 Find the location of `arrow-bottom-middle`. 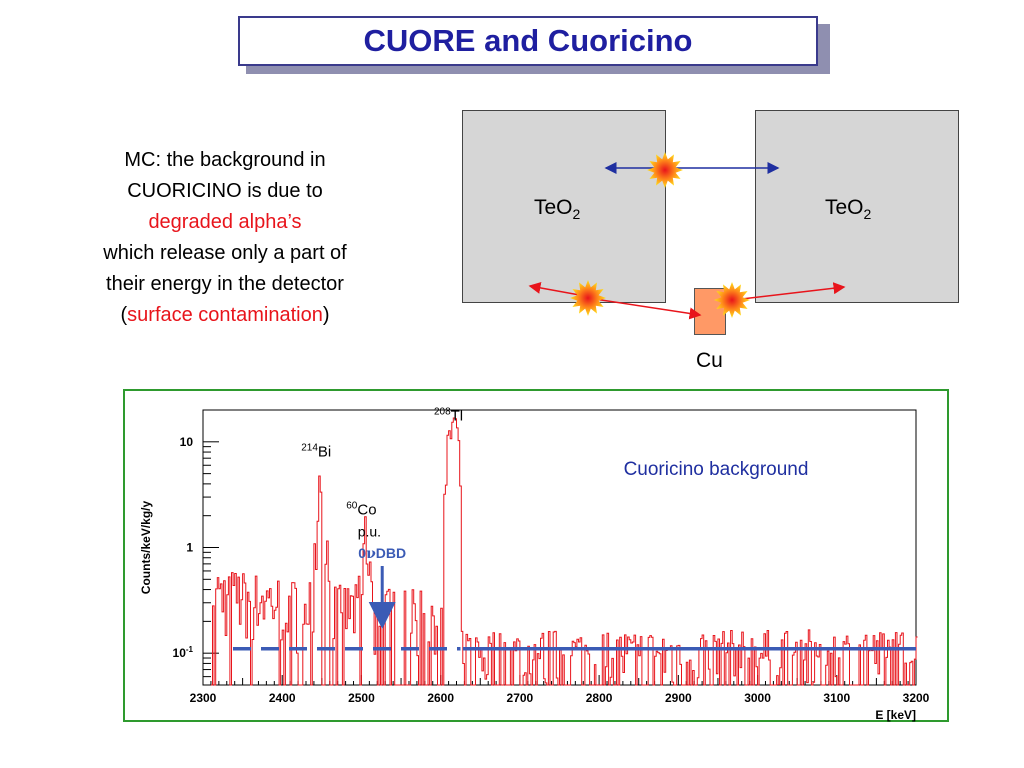

arrow-bottom-middle is located at coordinates (644, 308).